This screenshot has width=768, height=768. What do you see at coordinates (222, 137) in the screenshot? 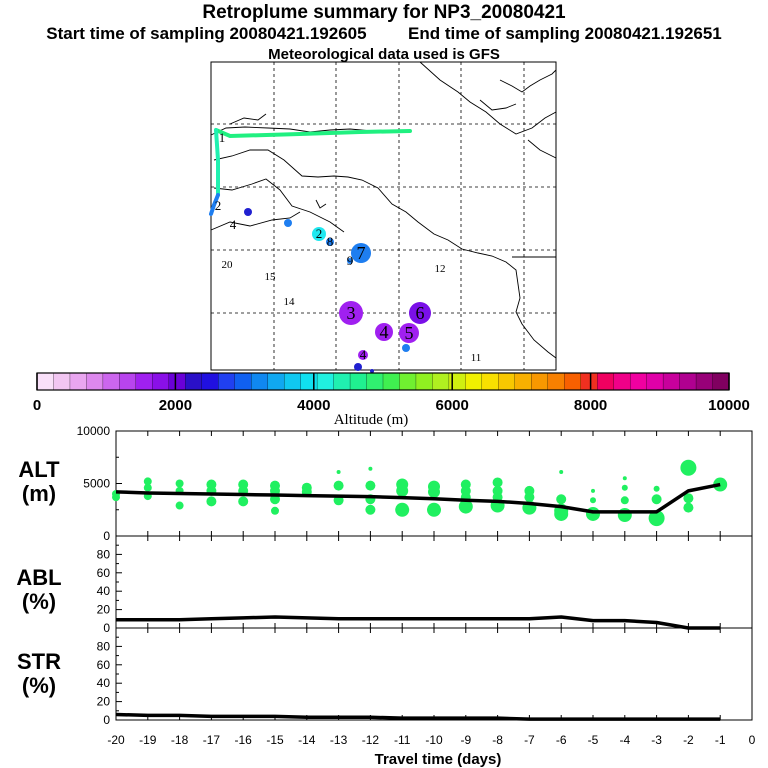
I see `plume-label: 1` at bounding box center [222, 137].